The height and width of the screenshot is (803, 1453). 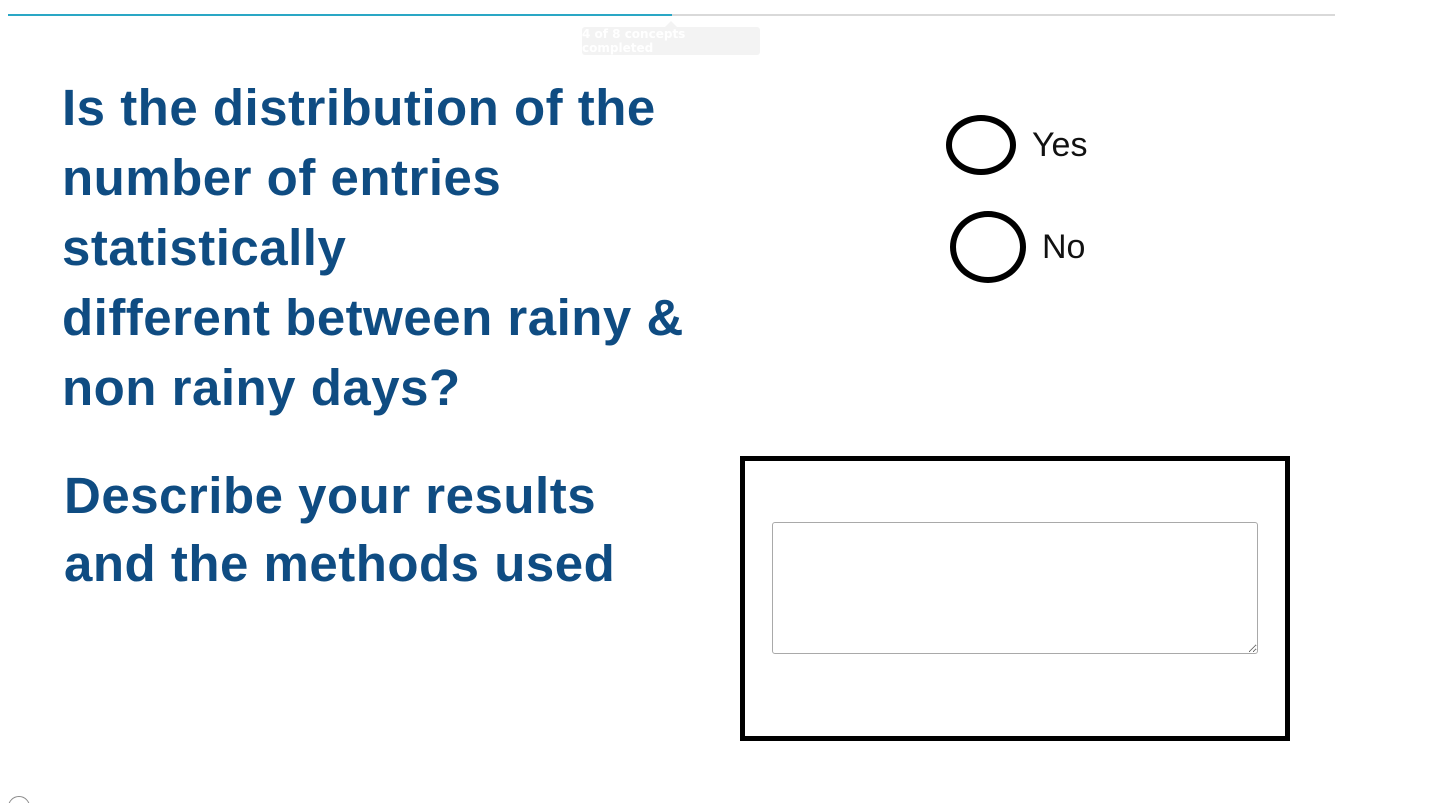 What do you see at coordinates (340, 563) in the screenshot?
I see `describe-line: and the methods used` at bounding box center [340, 563].